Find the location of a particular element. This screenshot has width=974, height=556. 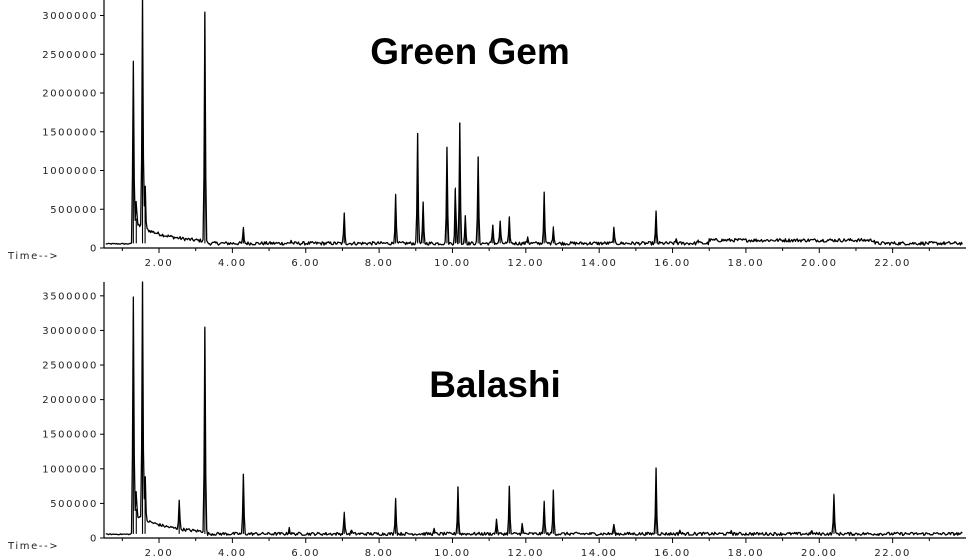

y-tick-label: 3500000 is located at coordinates (70, 296).